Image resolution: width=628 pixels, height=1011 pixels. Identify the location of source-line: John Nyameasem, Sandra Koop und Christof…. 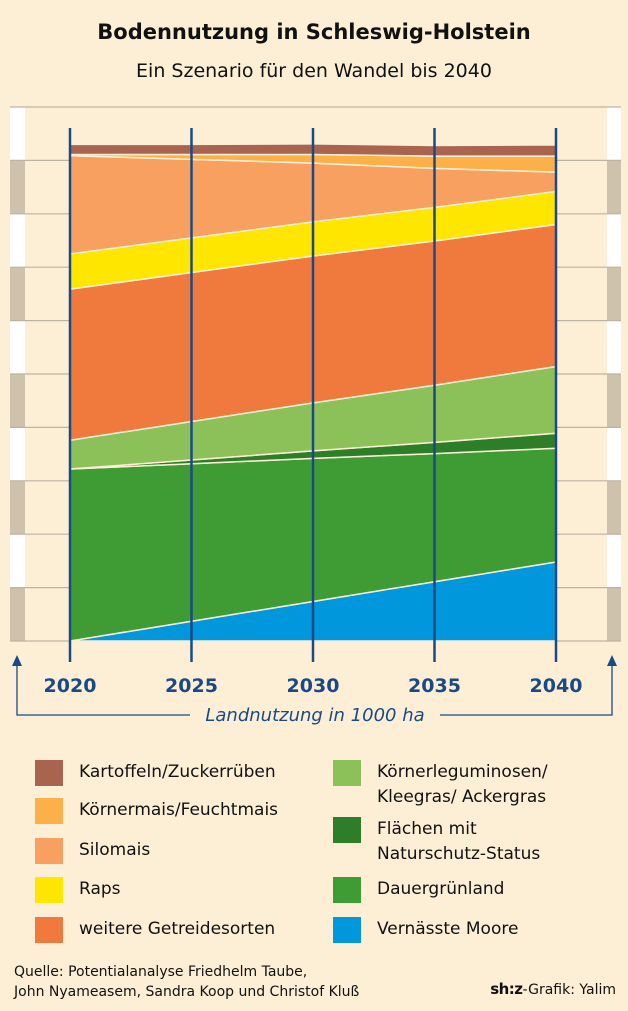
(187, 992).